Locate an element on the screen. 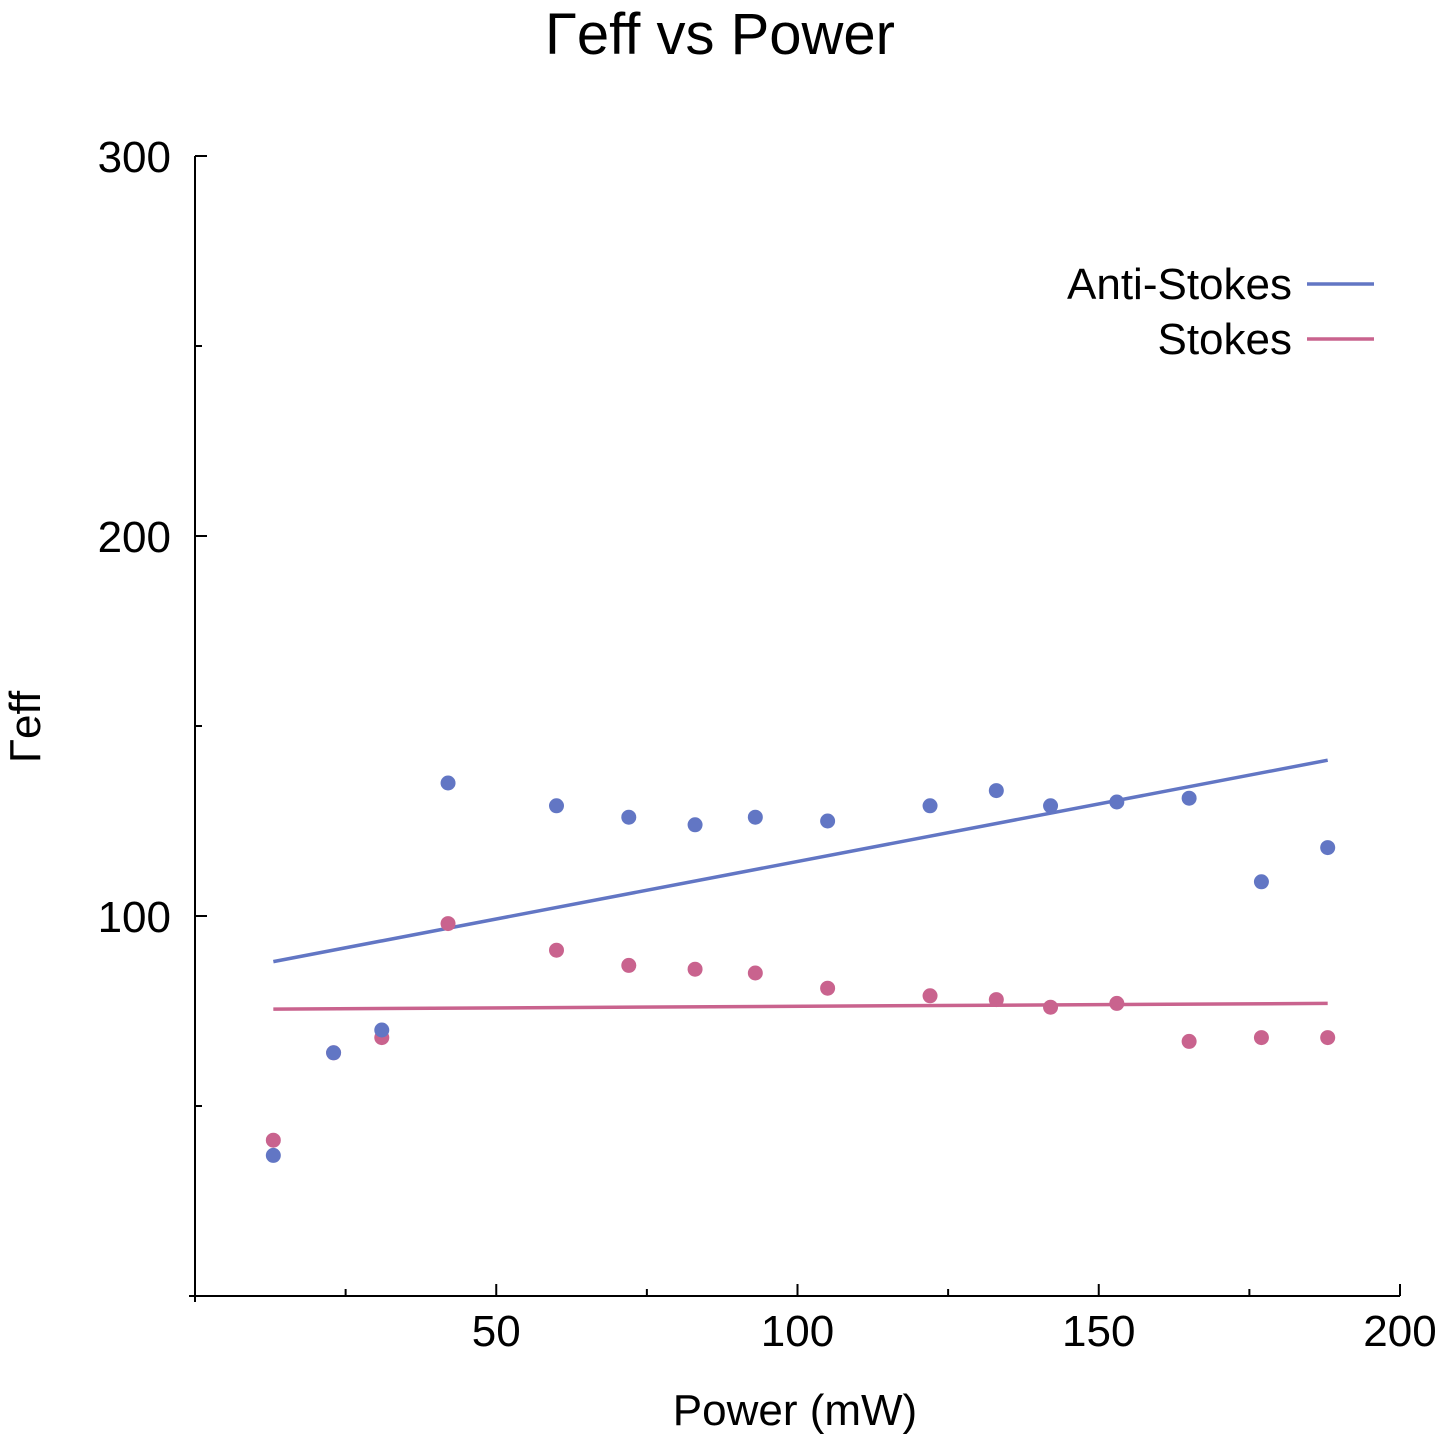  fit-lines is located at coordinates (800, 884).